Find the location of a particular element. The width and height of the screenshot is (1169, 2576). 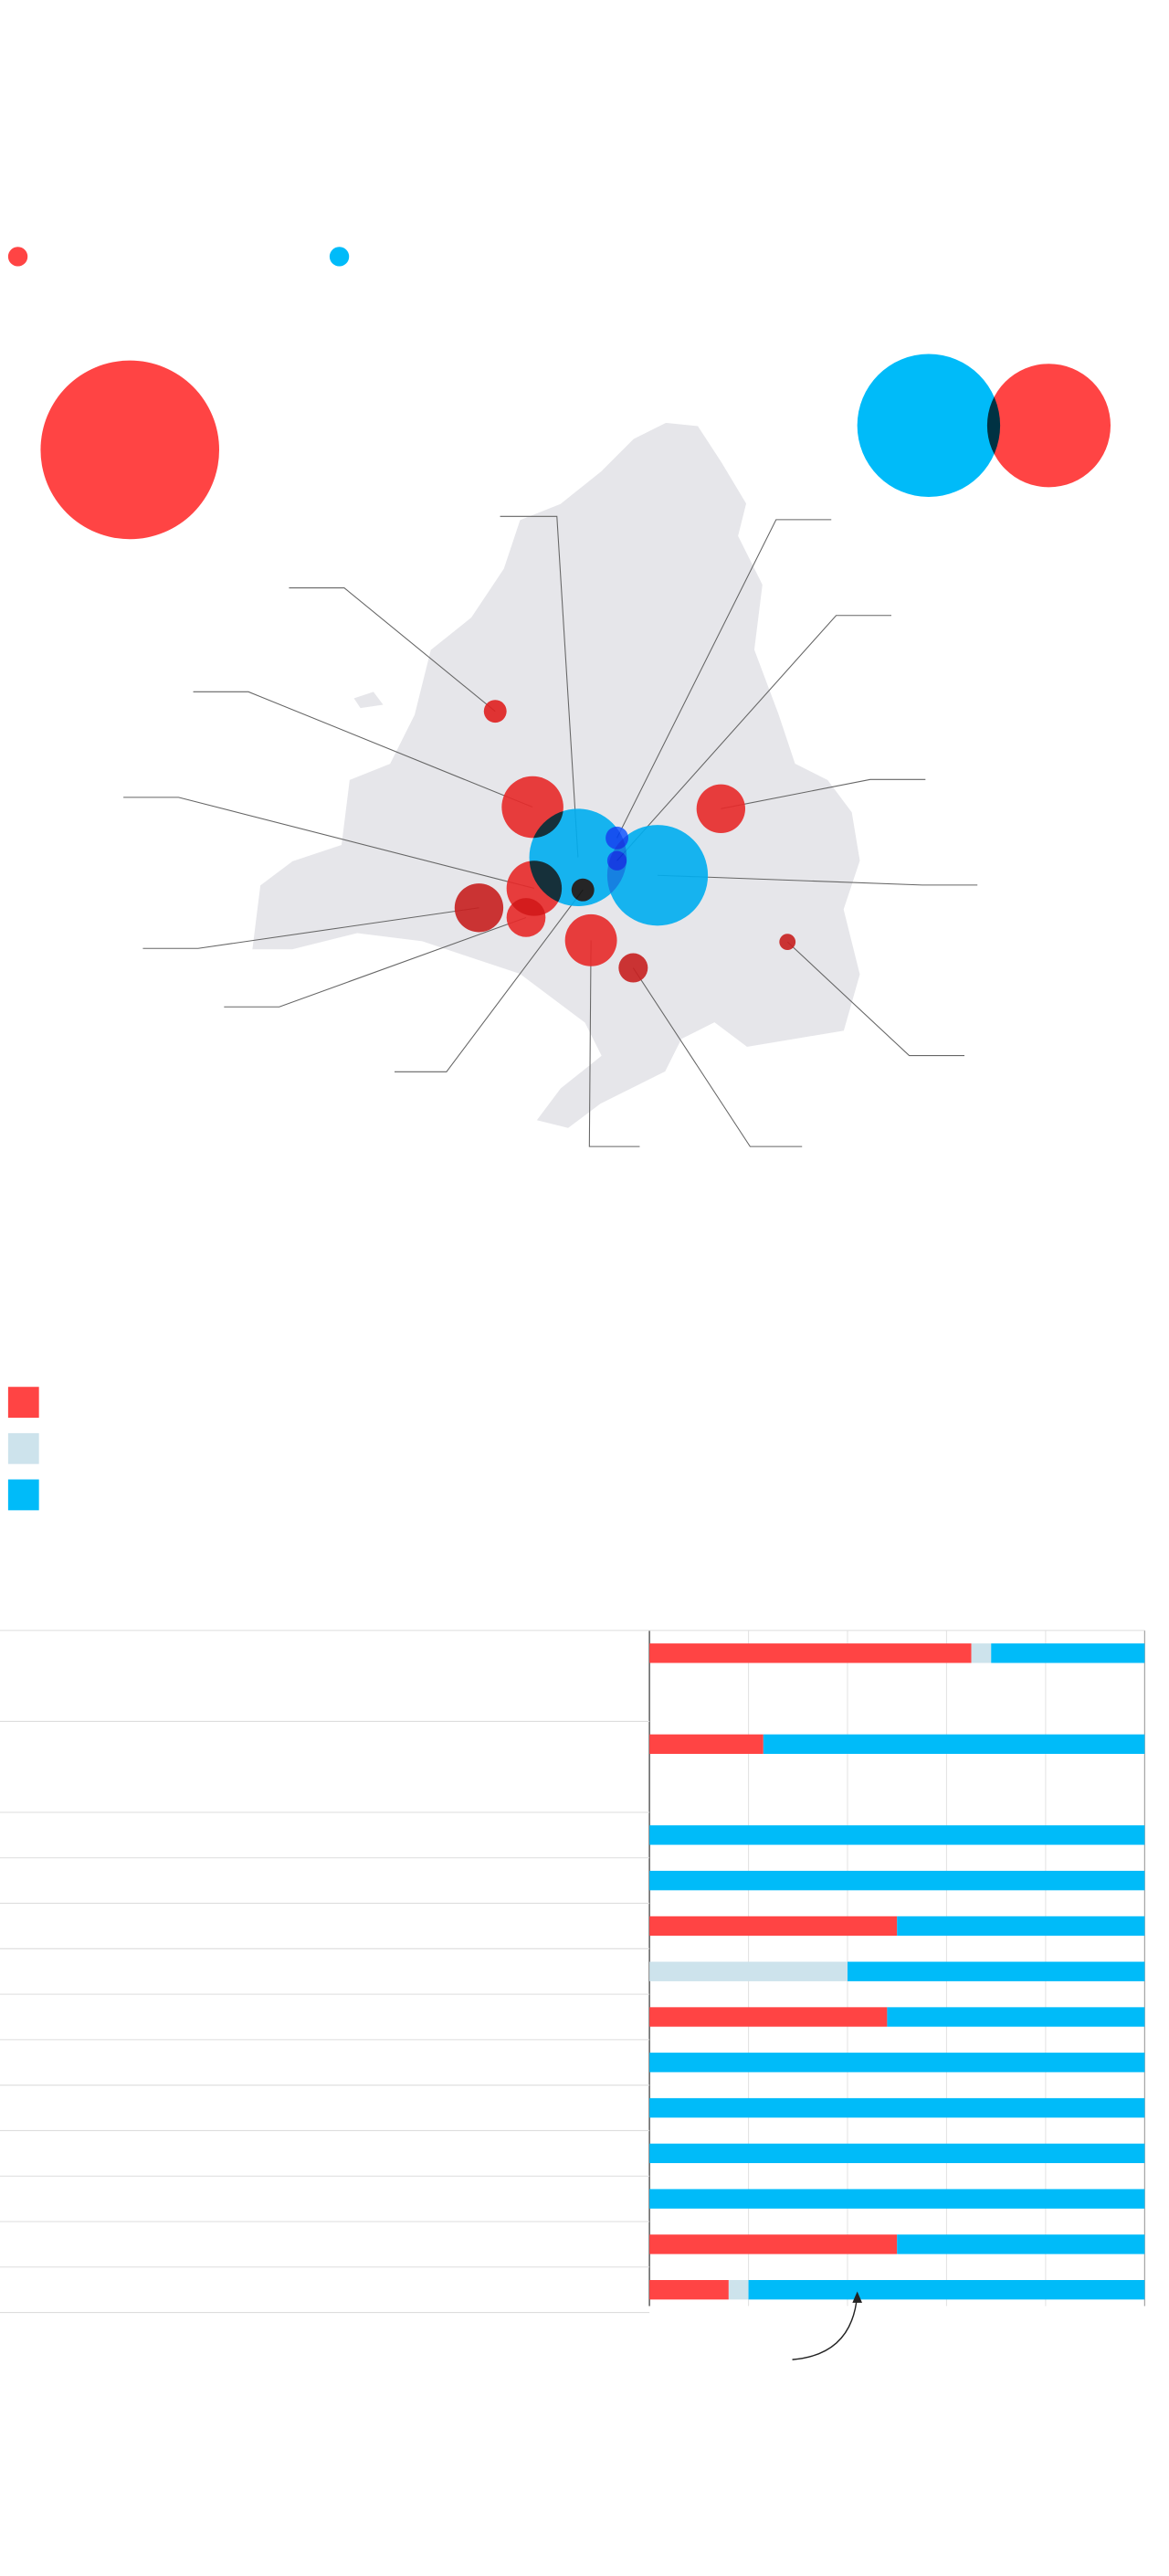

region-map is located at coordinates (556, 775).